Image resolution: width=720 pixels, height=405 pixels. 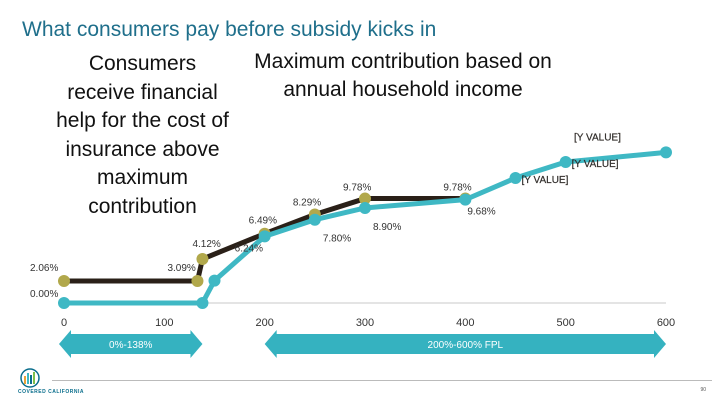 I want to click on covered-california-logo, so click(x=30, y=378).